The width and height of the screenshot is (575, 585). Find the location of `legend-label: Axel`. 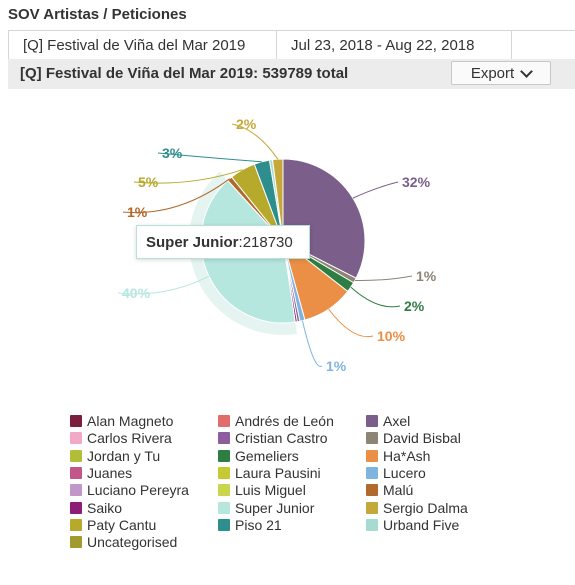

legend-label: Axel is located at coordinates (397, 421).